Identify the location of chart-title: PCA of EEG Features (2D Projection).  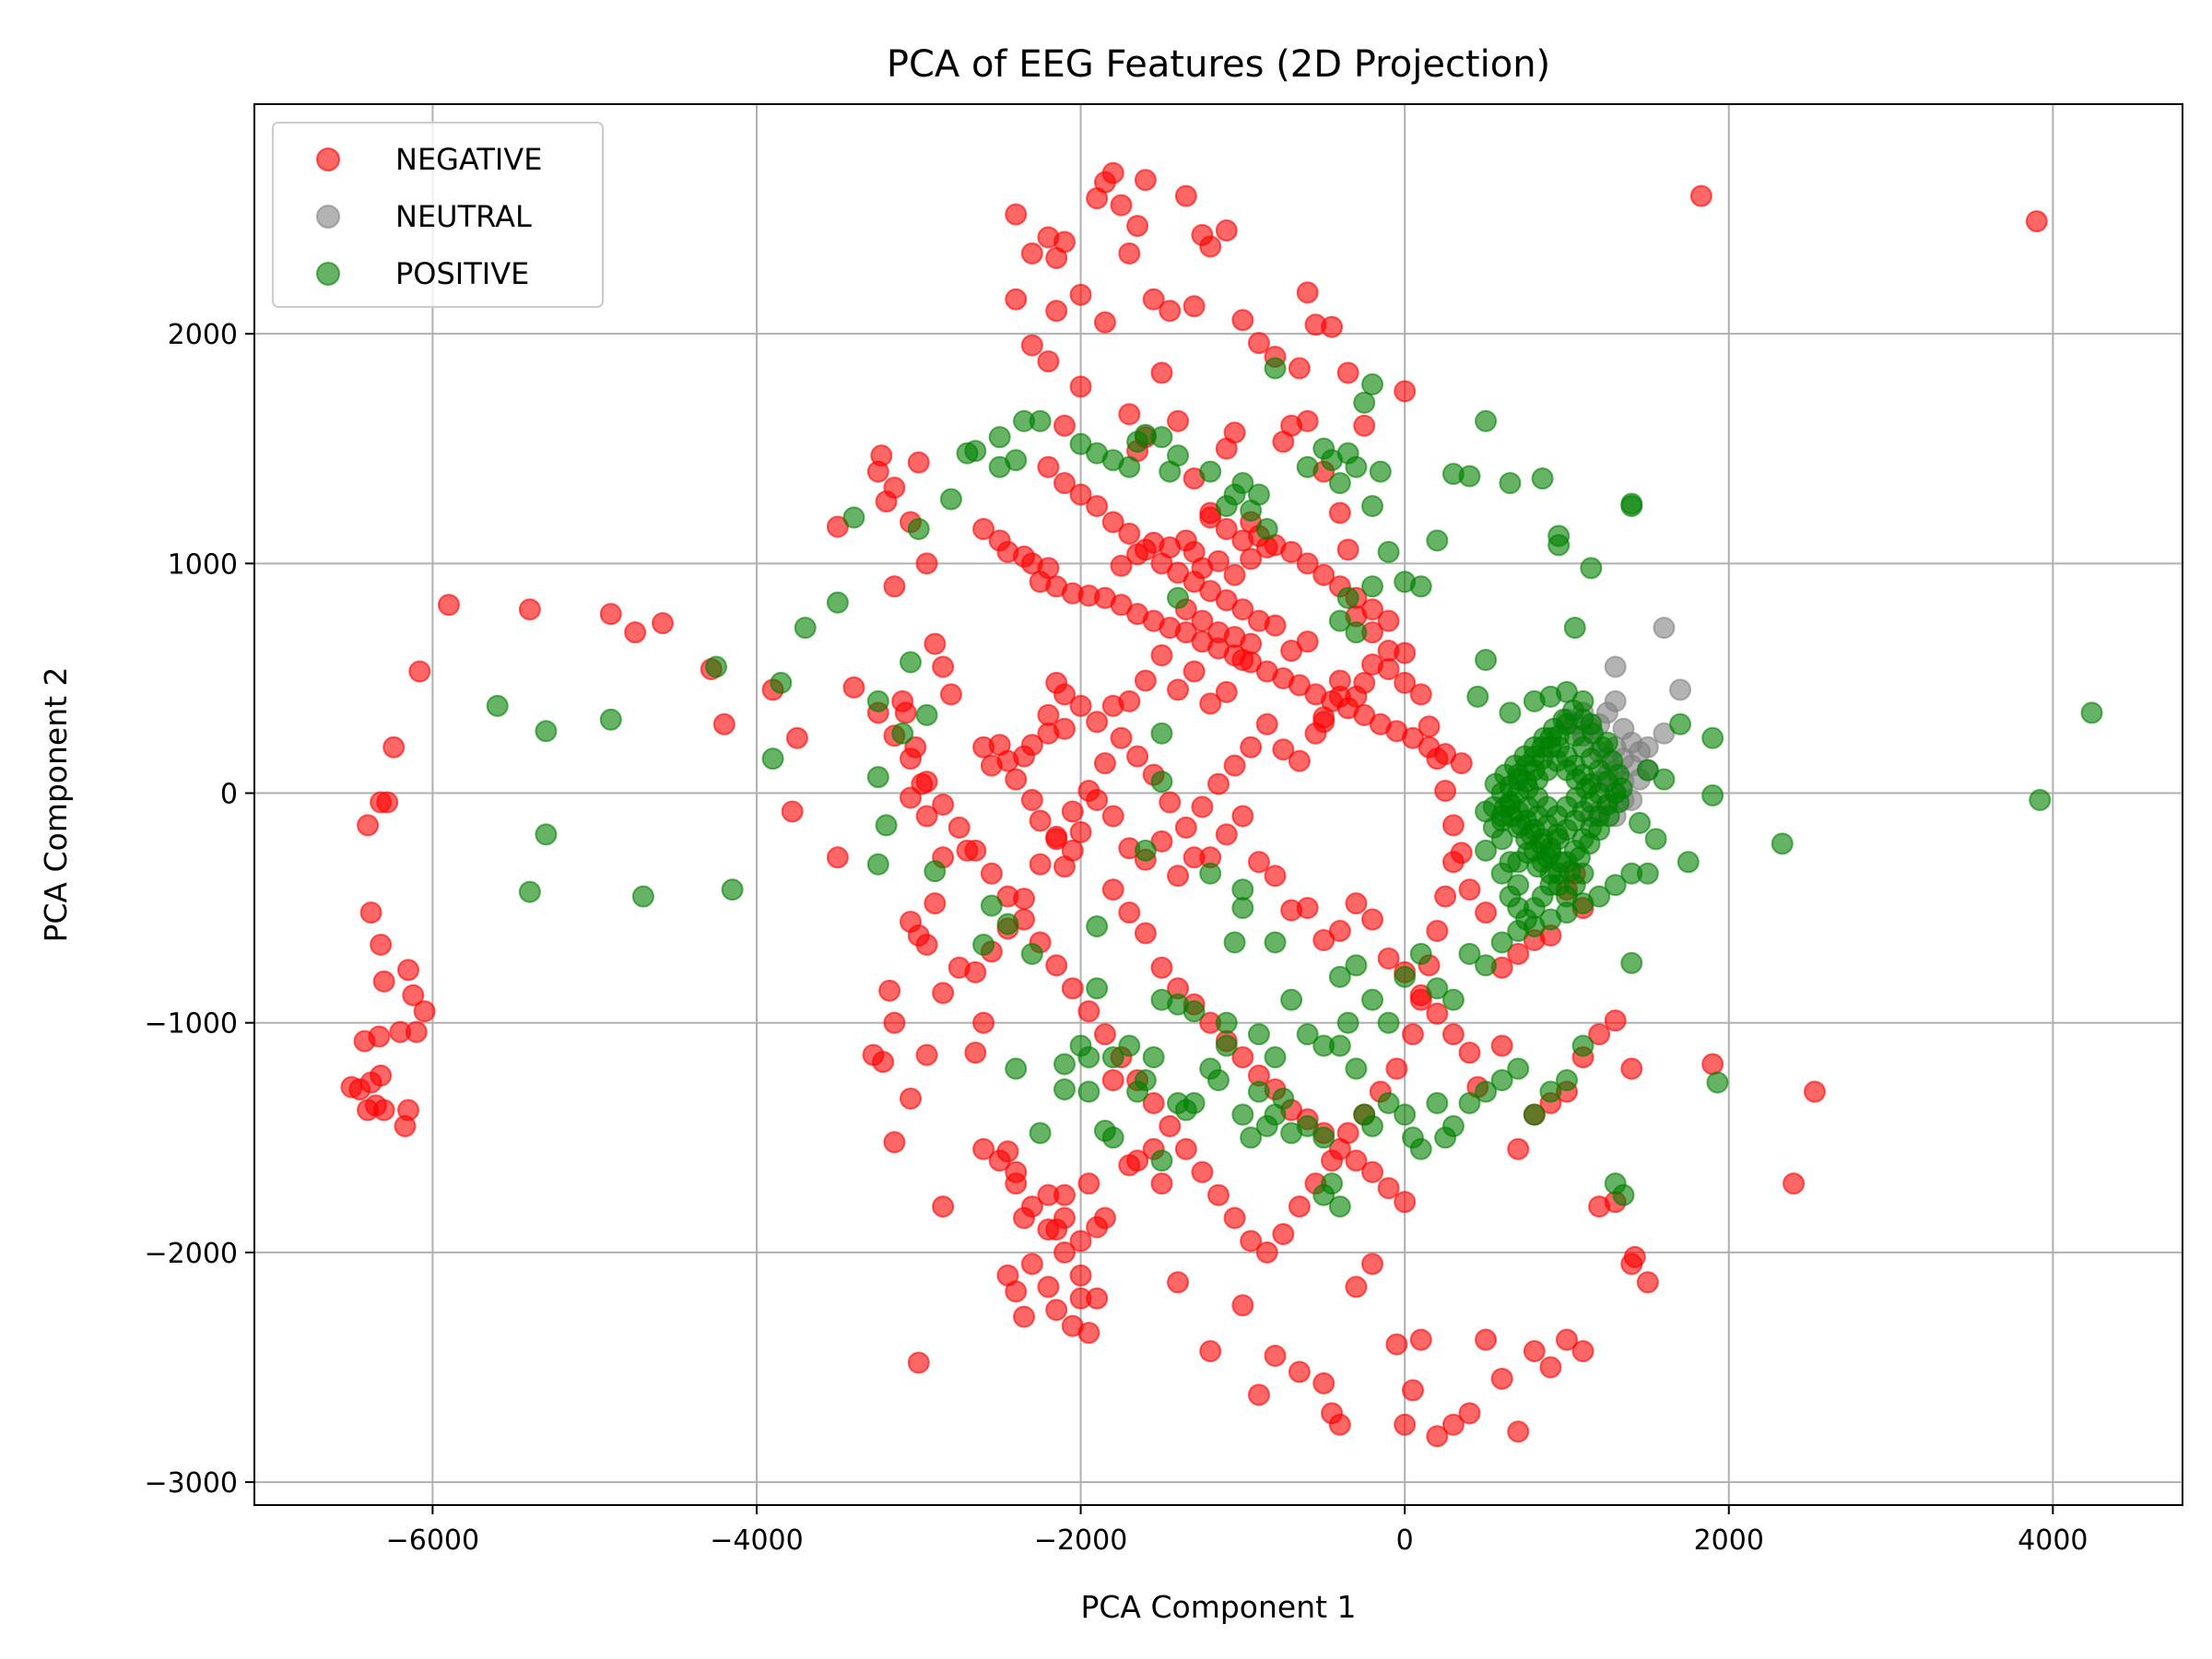
(1218, 64).